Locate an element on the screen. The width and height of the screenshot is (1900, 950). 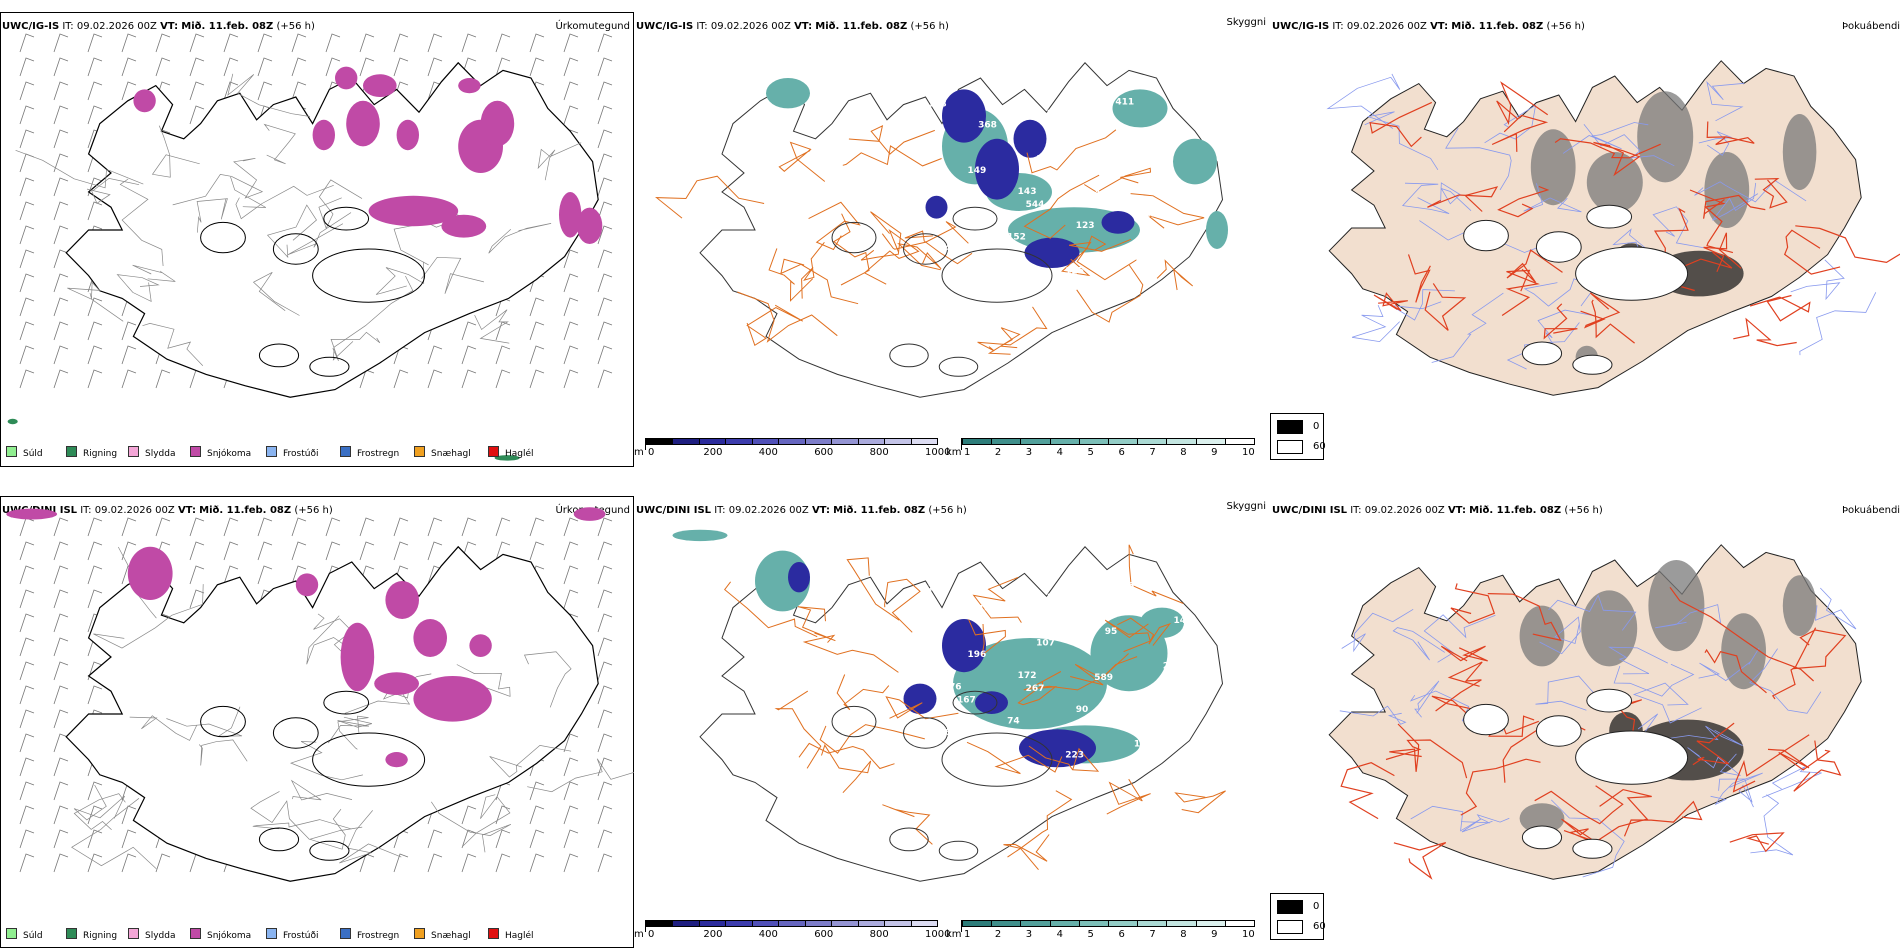
ceiling-label: 196 is located at coordinates (977, 655).